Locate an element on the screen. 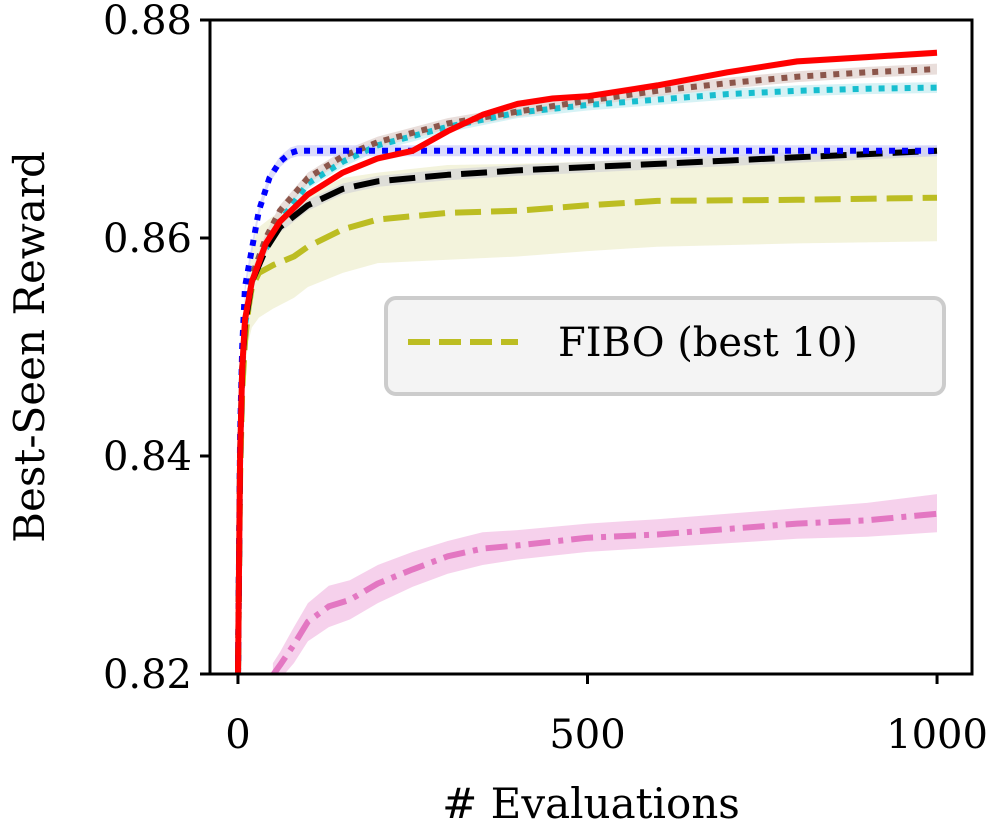 This screenshot has width=994, height=830. y-axis-label: Best-Seen Reward is located at coordinates (29, 347).